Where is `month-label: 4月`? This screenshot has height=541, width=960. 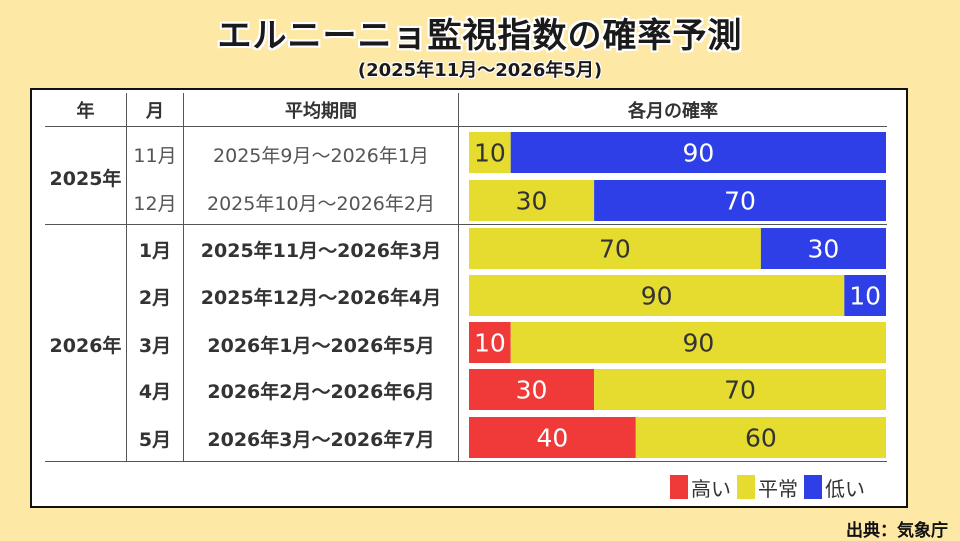 month-label: 4月 is located at coordinates (155, 391).